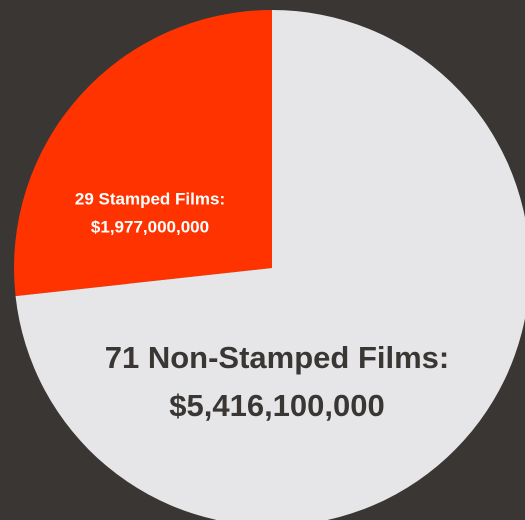 Image resolution: width=525 pixels, height=520 pixels. I want to click on slice-label: 29 Stamped Films:, so click(150, 198).